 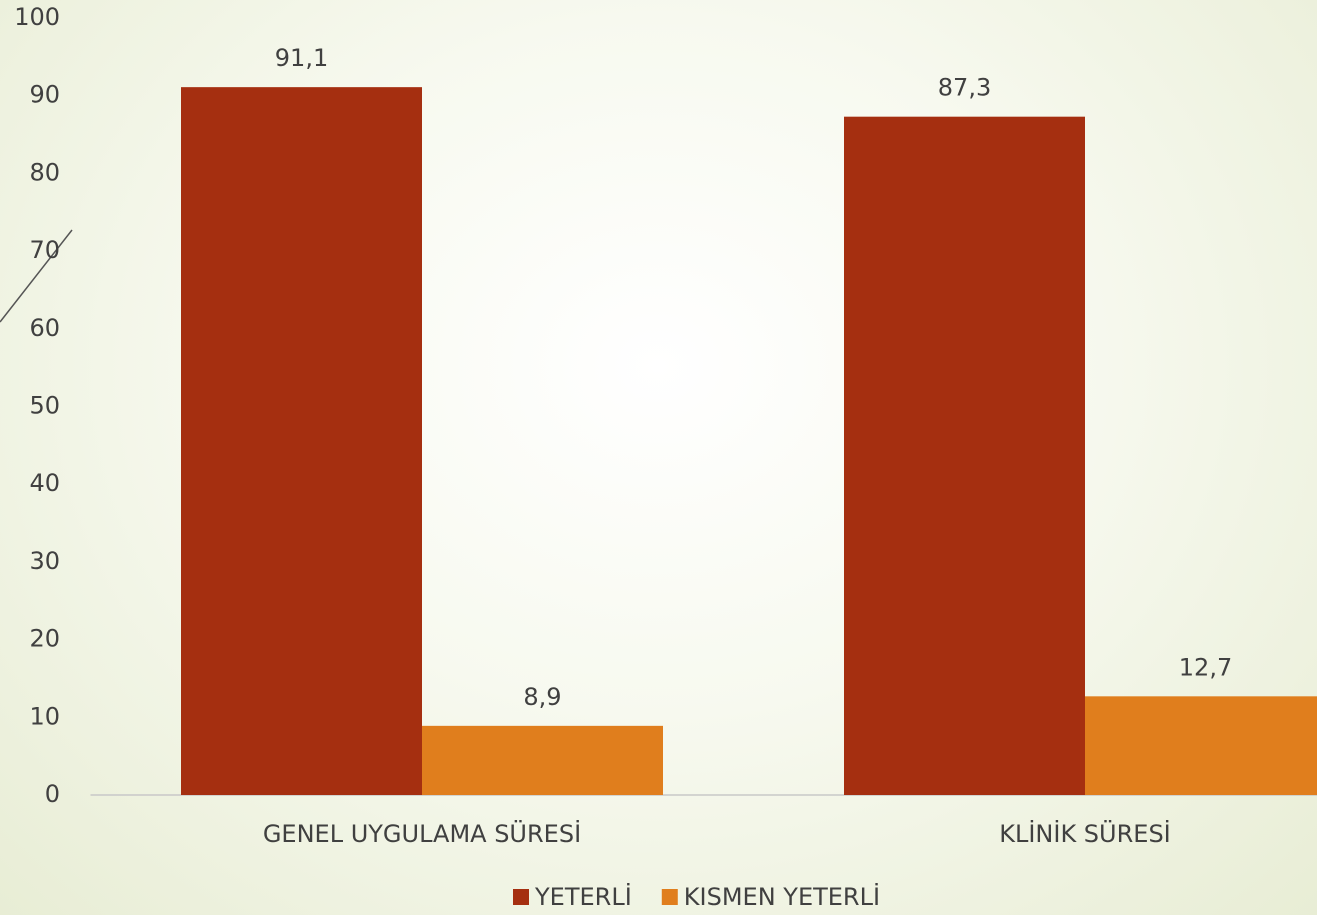 I want to click on decoration, so click(x=36, y=276).